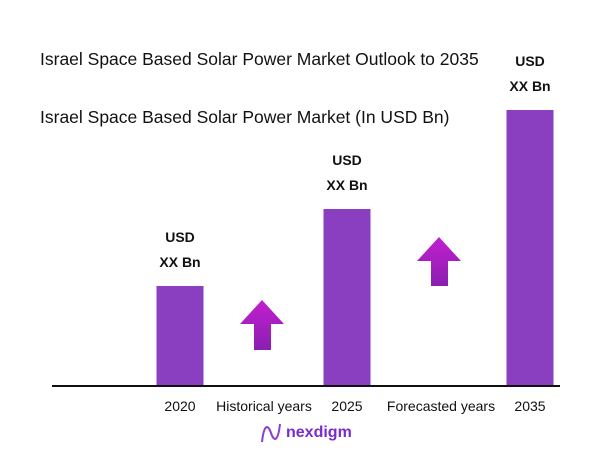 The width and height of the screenshot is (602, 451). What do you see at coordinates (179, 406) in the screenshot?
I see `x-tick-label: 2020` at bounding box center [179, 406].